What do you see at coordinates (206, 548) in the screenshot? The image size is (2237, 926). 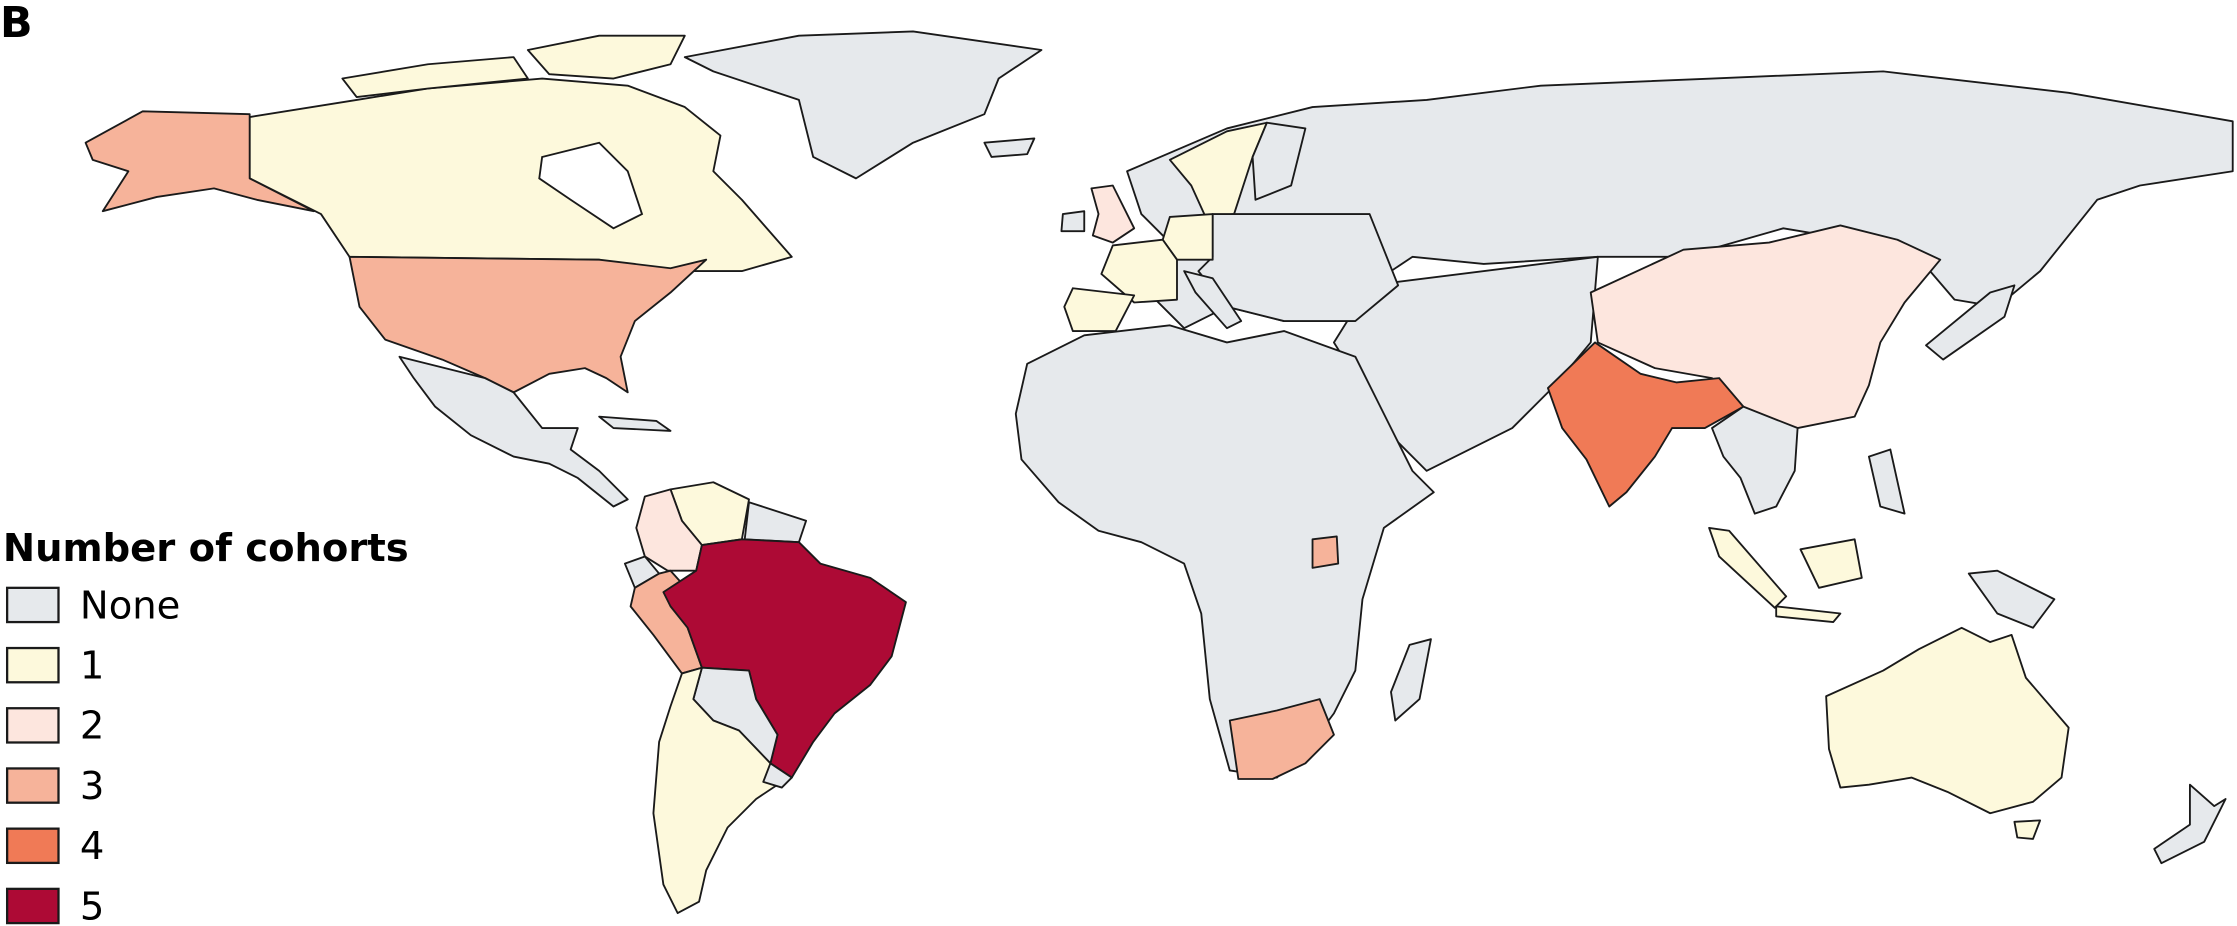 I see `legend-title: Number of cohorts` at bounding box center [206, 548].